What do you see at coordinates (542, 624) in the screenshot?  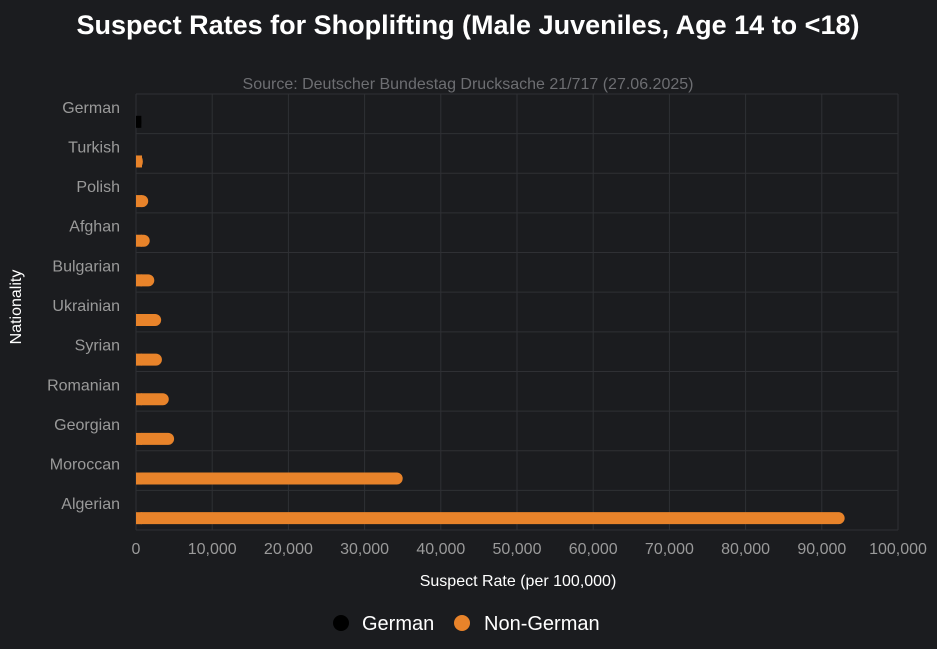 I see `legend-label: Non-German` at bounding box center [542, 624].